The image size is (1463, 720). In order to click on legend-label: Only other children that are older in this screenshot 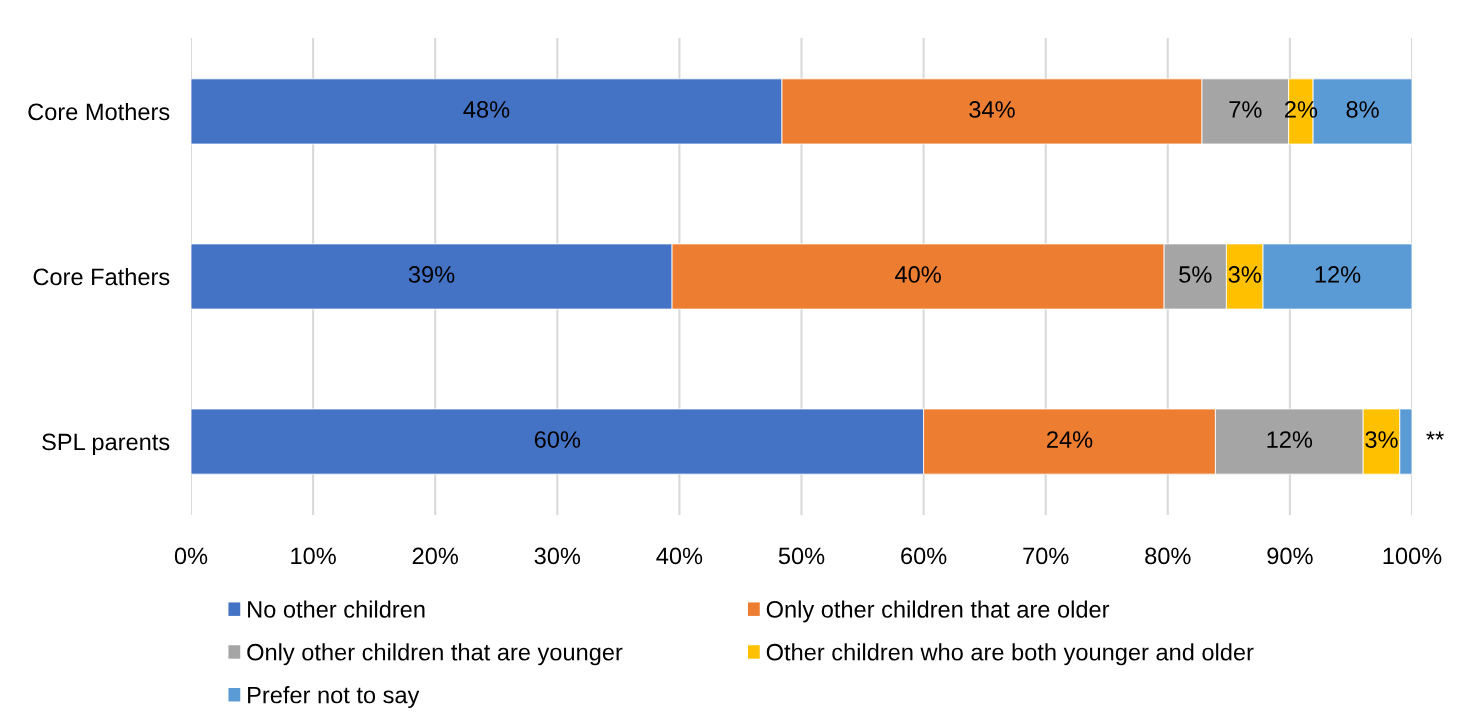, I will do `click(938, 611)`.